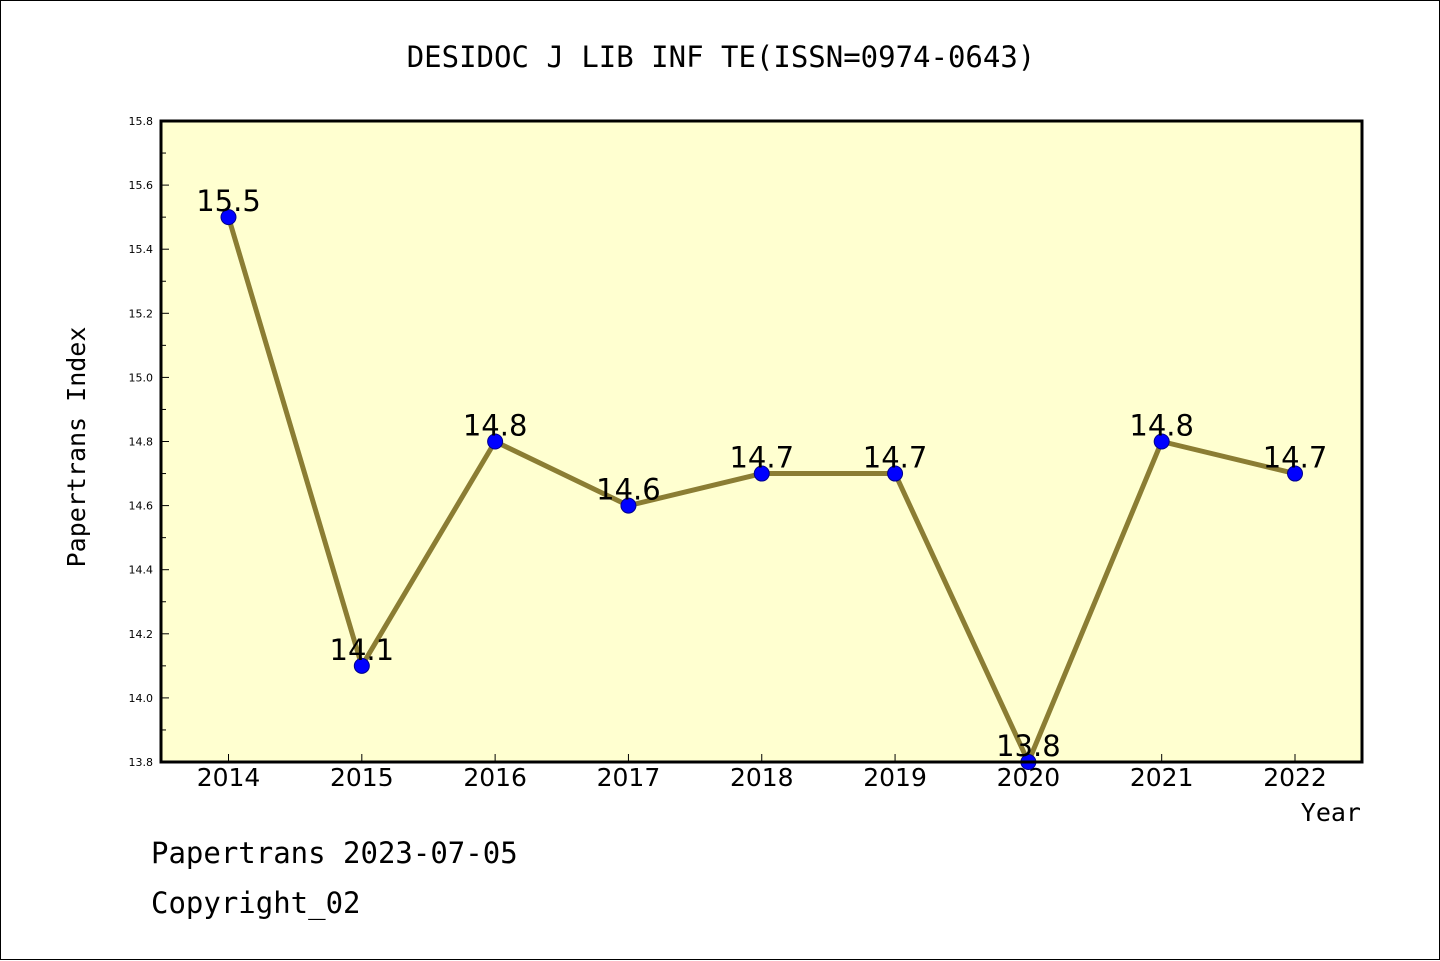 The width and height of the screenshot is (1440, 961). Describe the element at coordinates (721, 57) in the screenshot. I see `chart-title: DESIDOC J LIB INF TE(ISSN=0974-0643)` at that location.